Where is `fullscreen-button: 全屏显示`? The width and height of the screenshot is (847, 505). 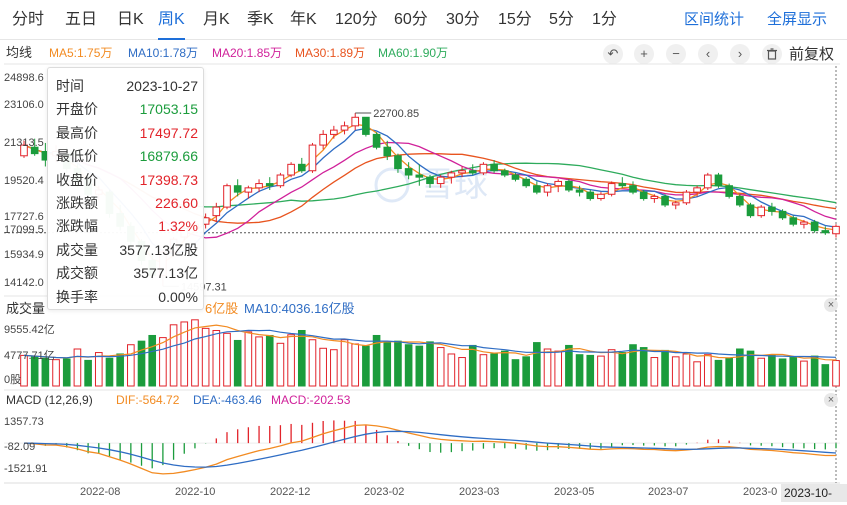
fullscreen-button: 全屏显示 is located at coordinates (797, 19).